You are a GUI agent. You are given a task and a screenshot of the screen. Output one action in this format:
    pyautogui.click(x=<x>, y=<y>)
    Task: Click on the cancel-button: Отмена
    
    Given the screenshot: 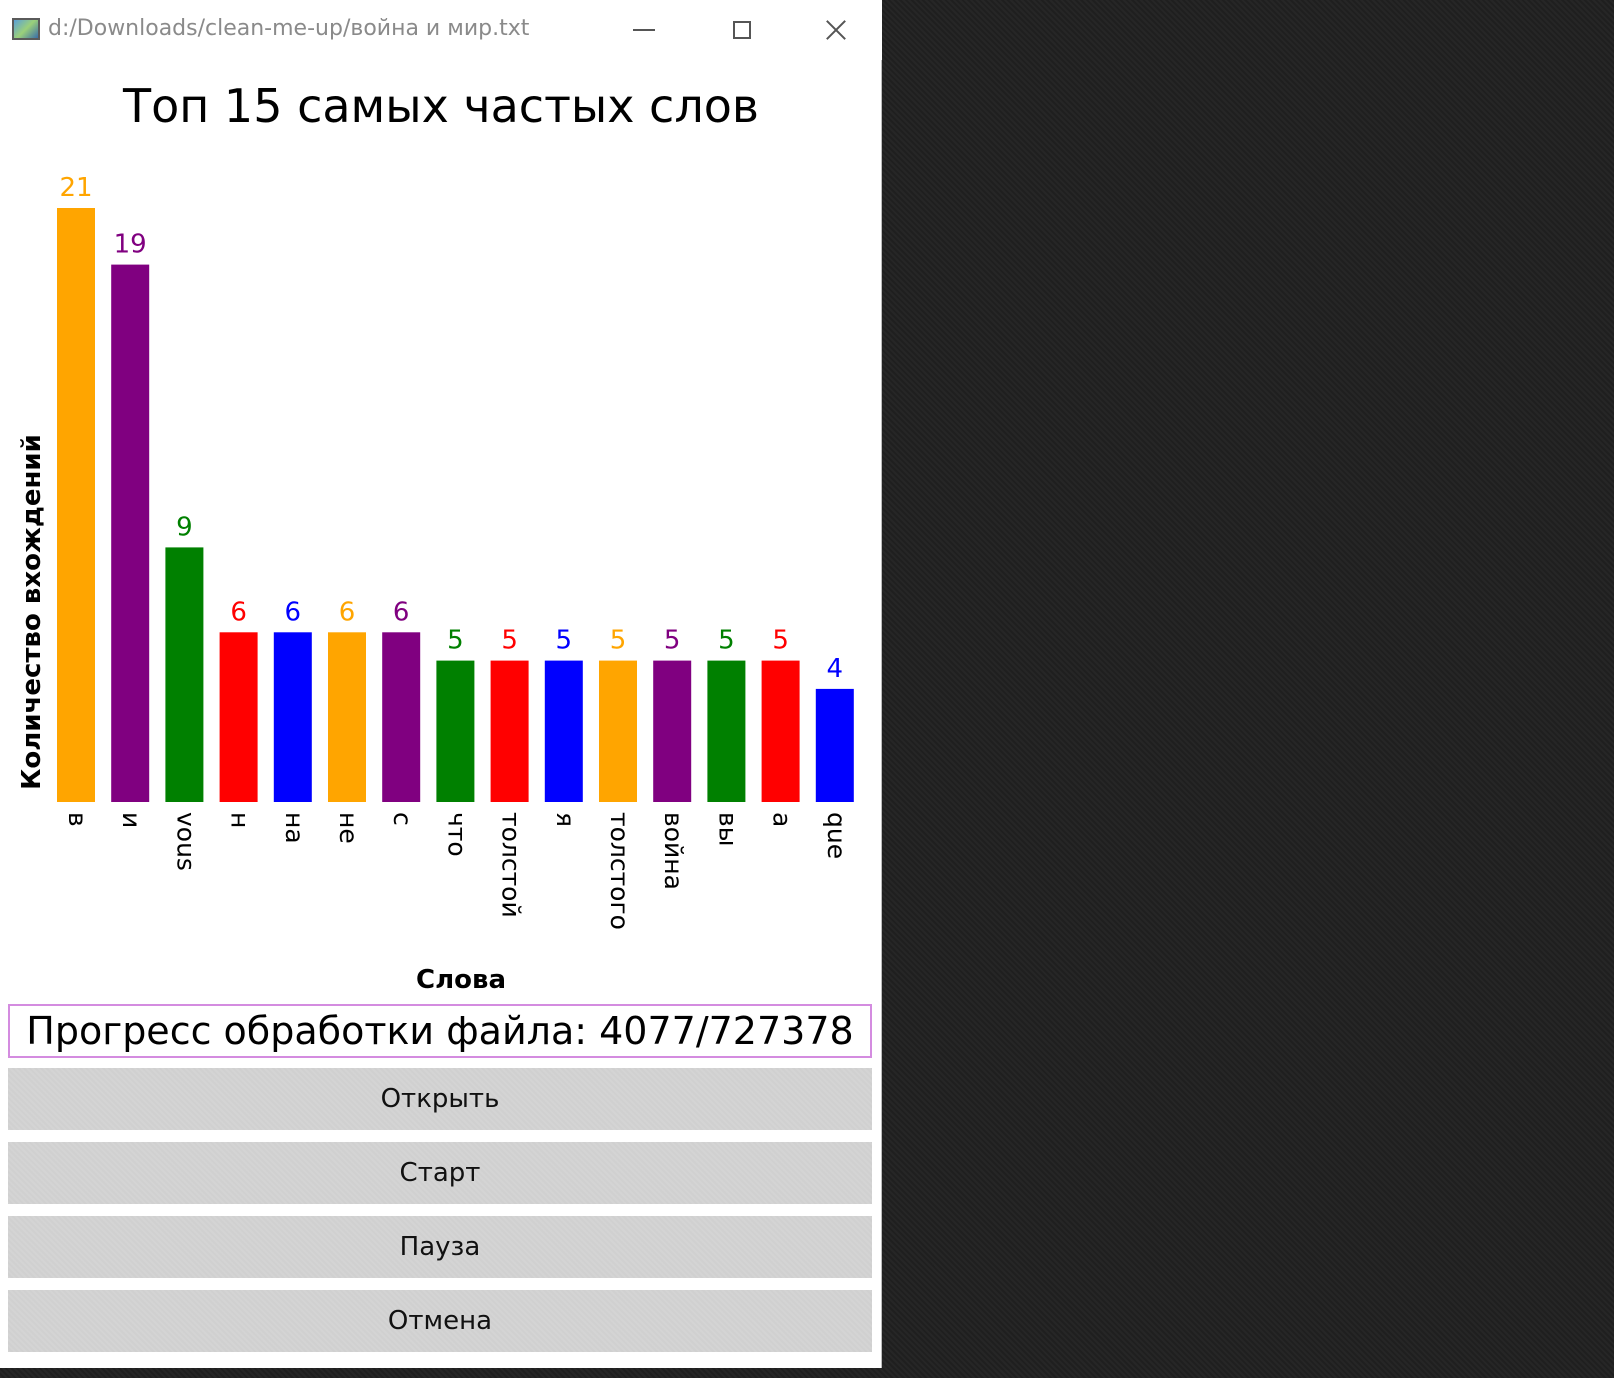 What is the action you would take?
    pyautogui.click(x=440, y=1321)
    